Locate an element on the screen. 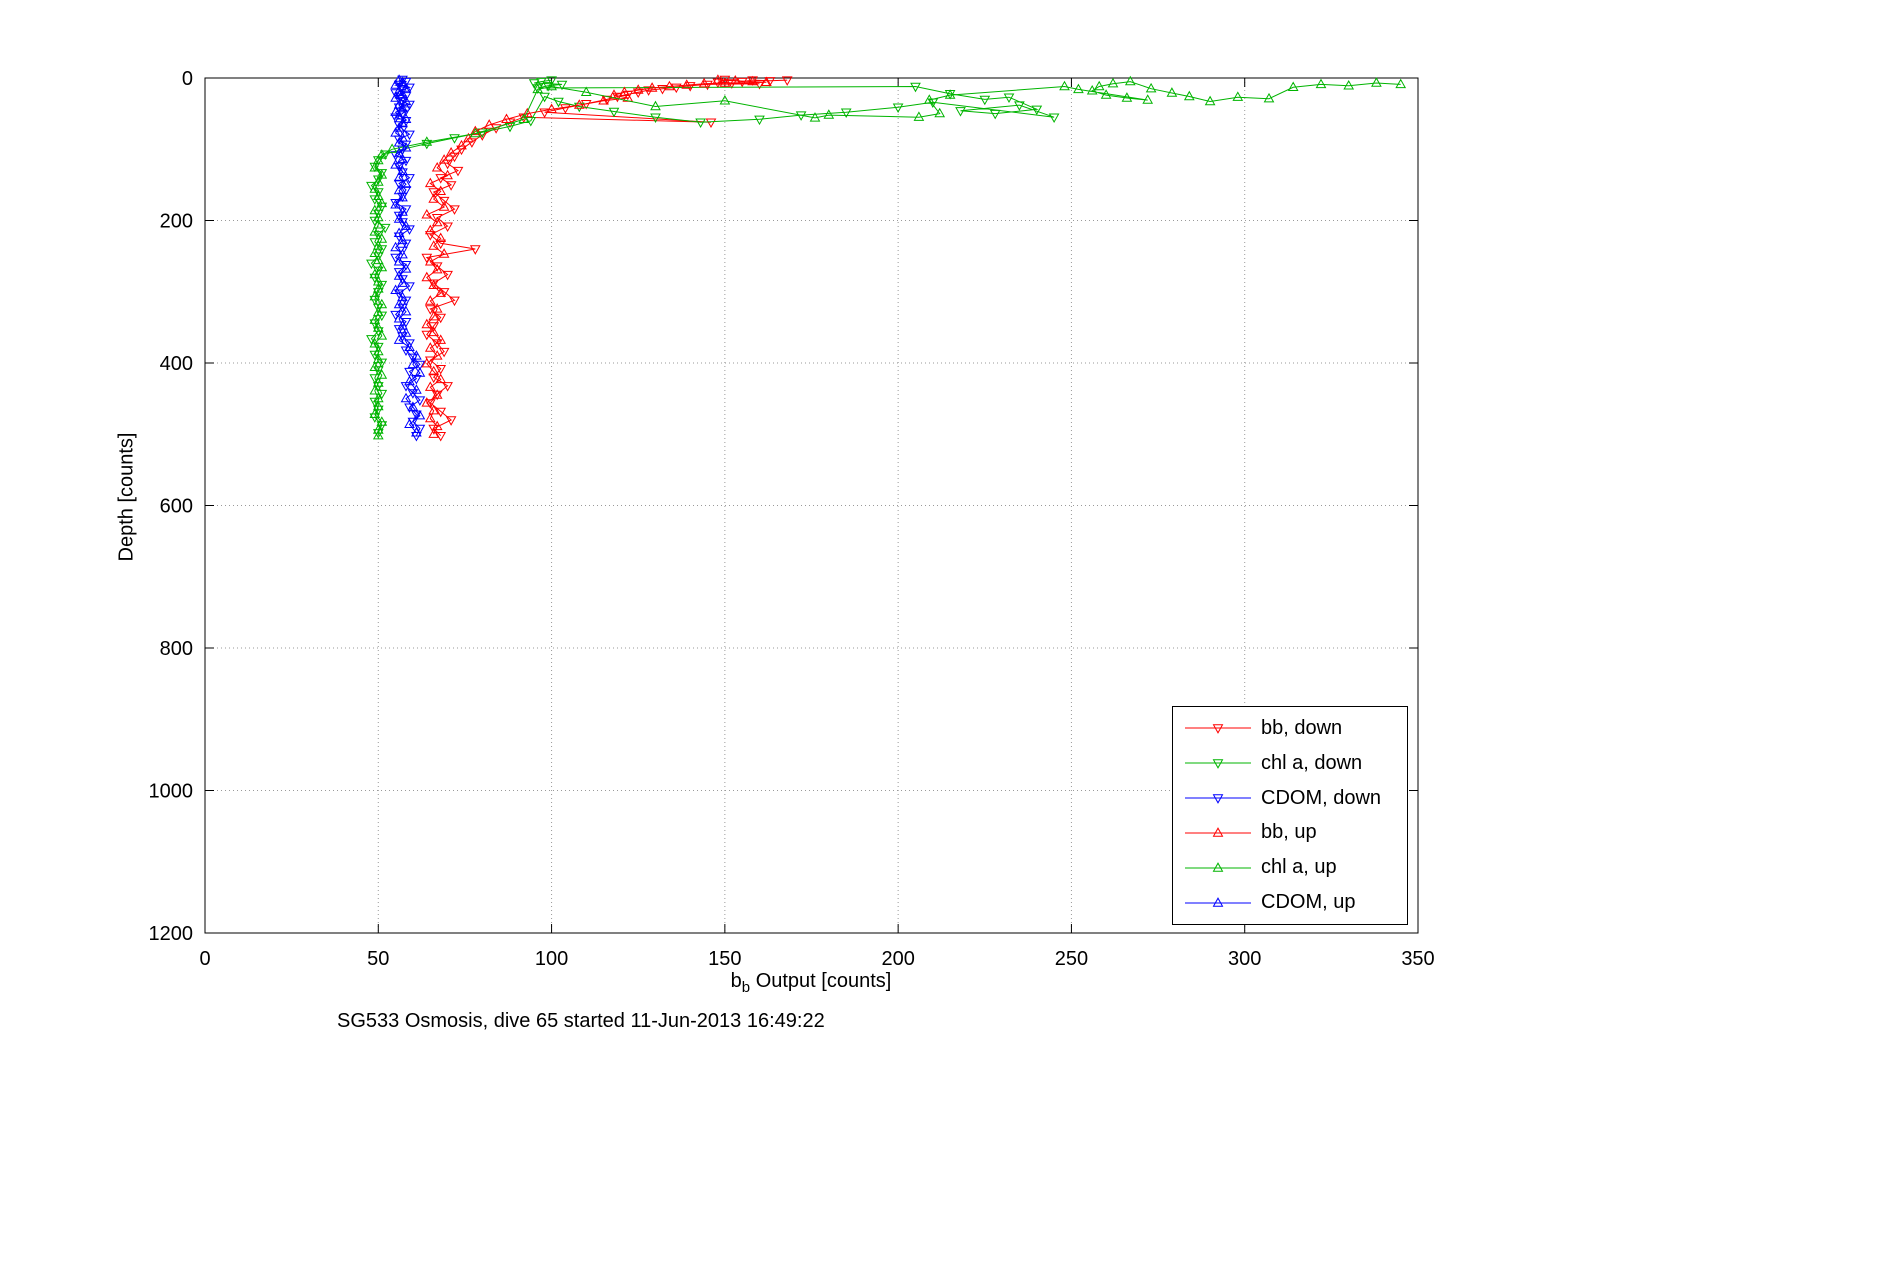 The width and height of the screenshot is (1891, 1267). legend-marker-chla-up is located at coordinates (1218, 866).